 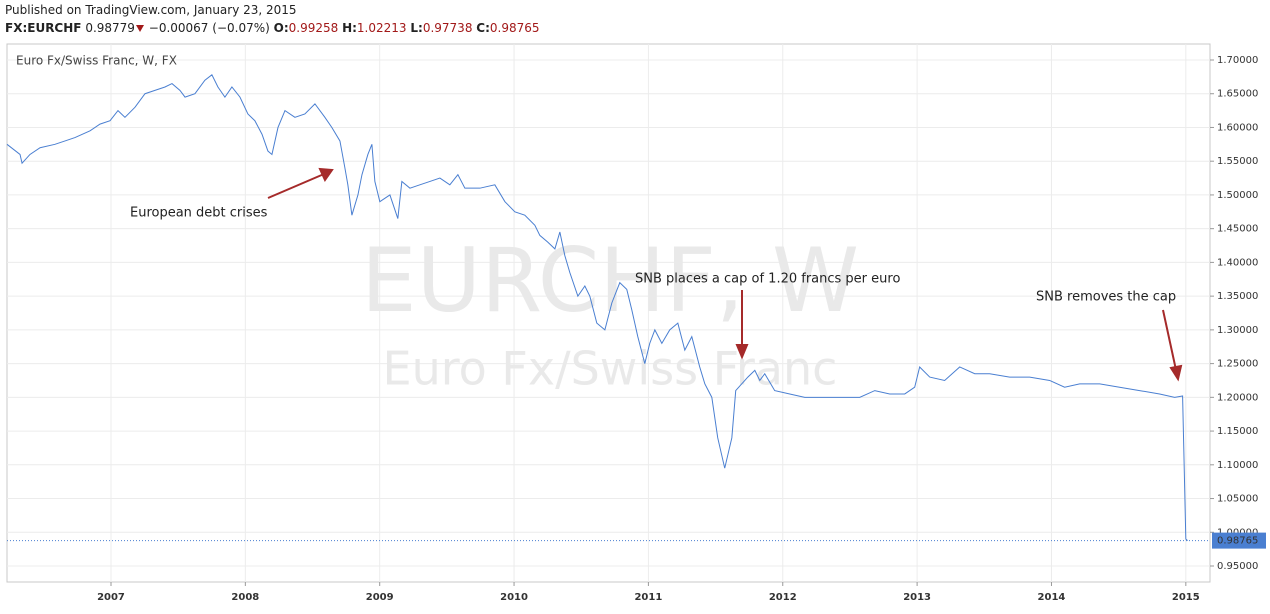 I want to click on annotation: European debt crises, so click(x=199, y=213).